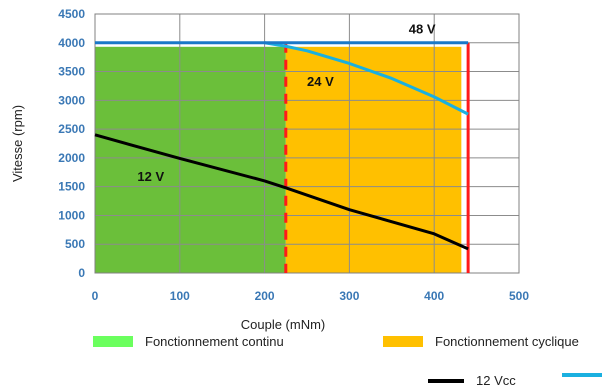  Describe the element at coordinates (17, 143) in the screenshot. I see `y-axis-title: Vitesse (rpm)` at that location.